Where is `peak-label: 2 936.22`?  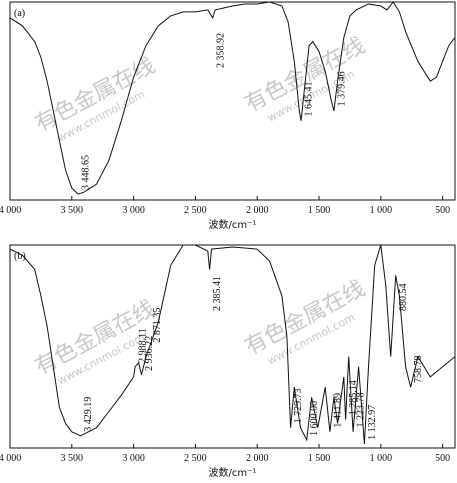 peak-label: 2 936.22 is located at coordinates (149, 353).